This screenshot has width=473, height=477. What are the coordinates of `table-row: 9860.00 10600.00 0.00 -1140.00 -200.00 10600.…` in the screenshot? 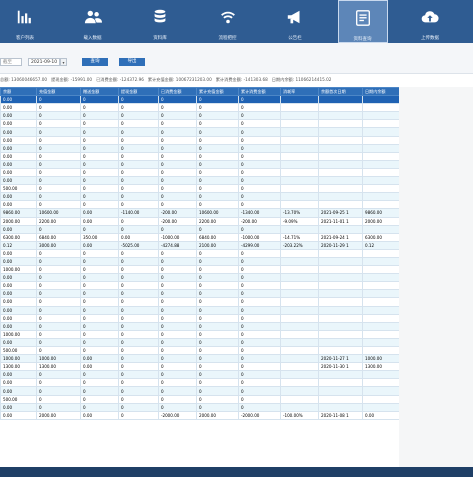 It's located at (200, 213).